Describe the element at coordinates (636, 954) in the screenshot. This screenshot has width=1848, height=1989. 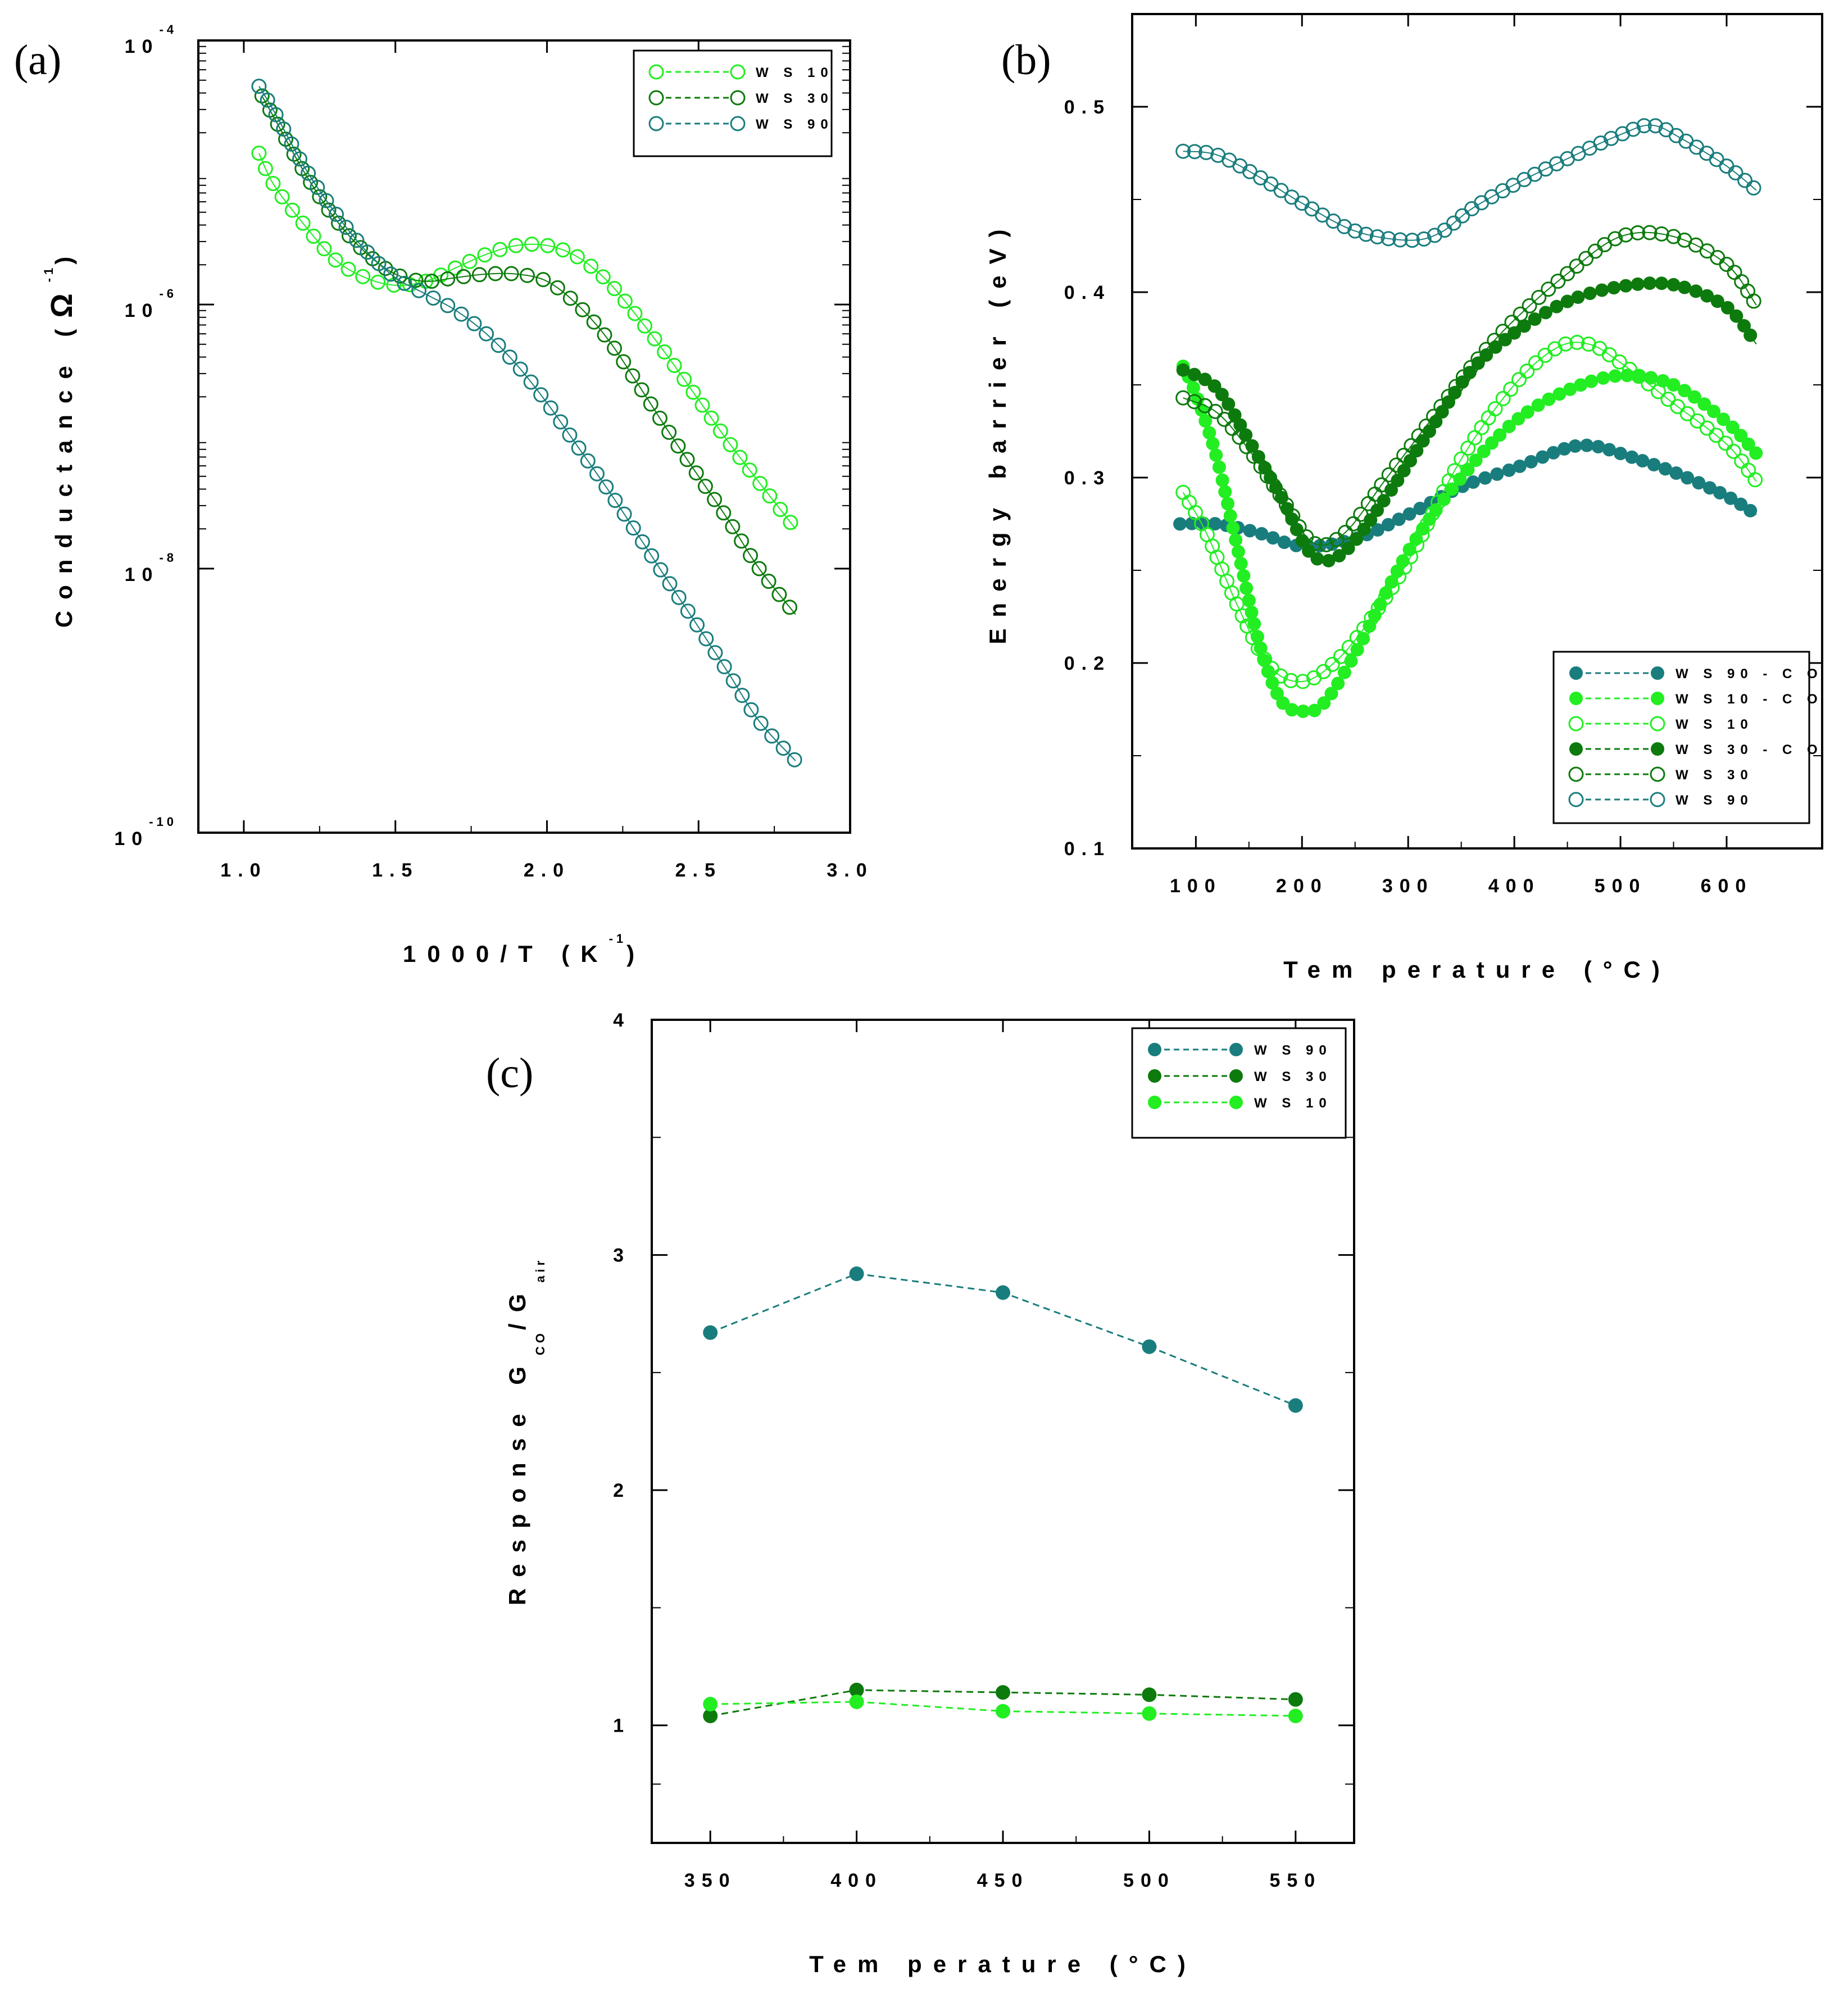
I see `x-axis-label-end: )` at that location.